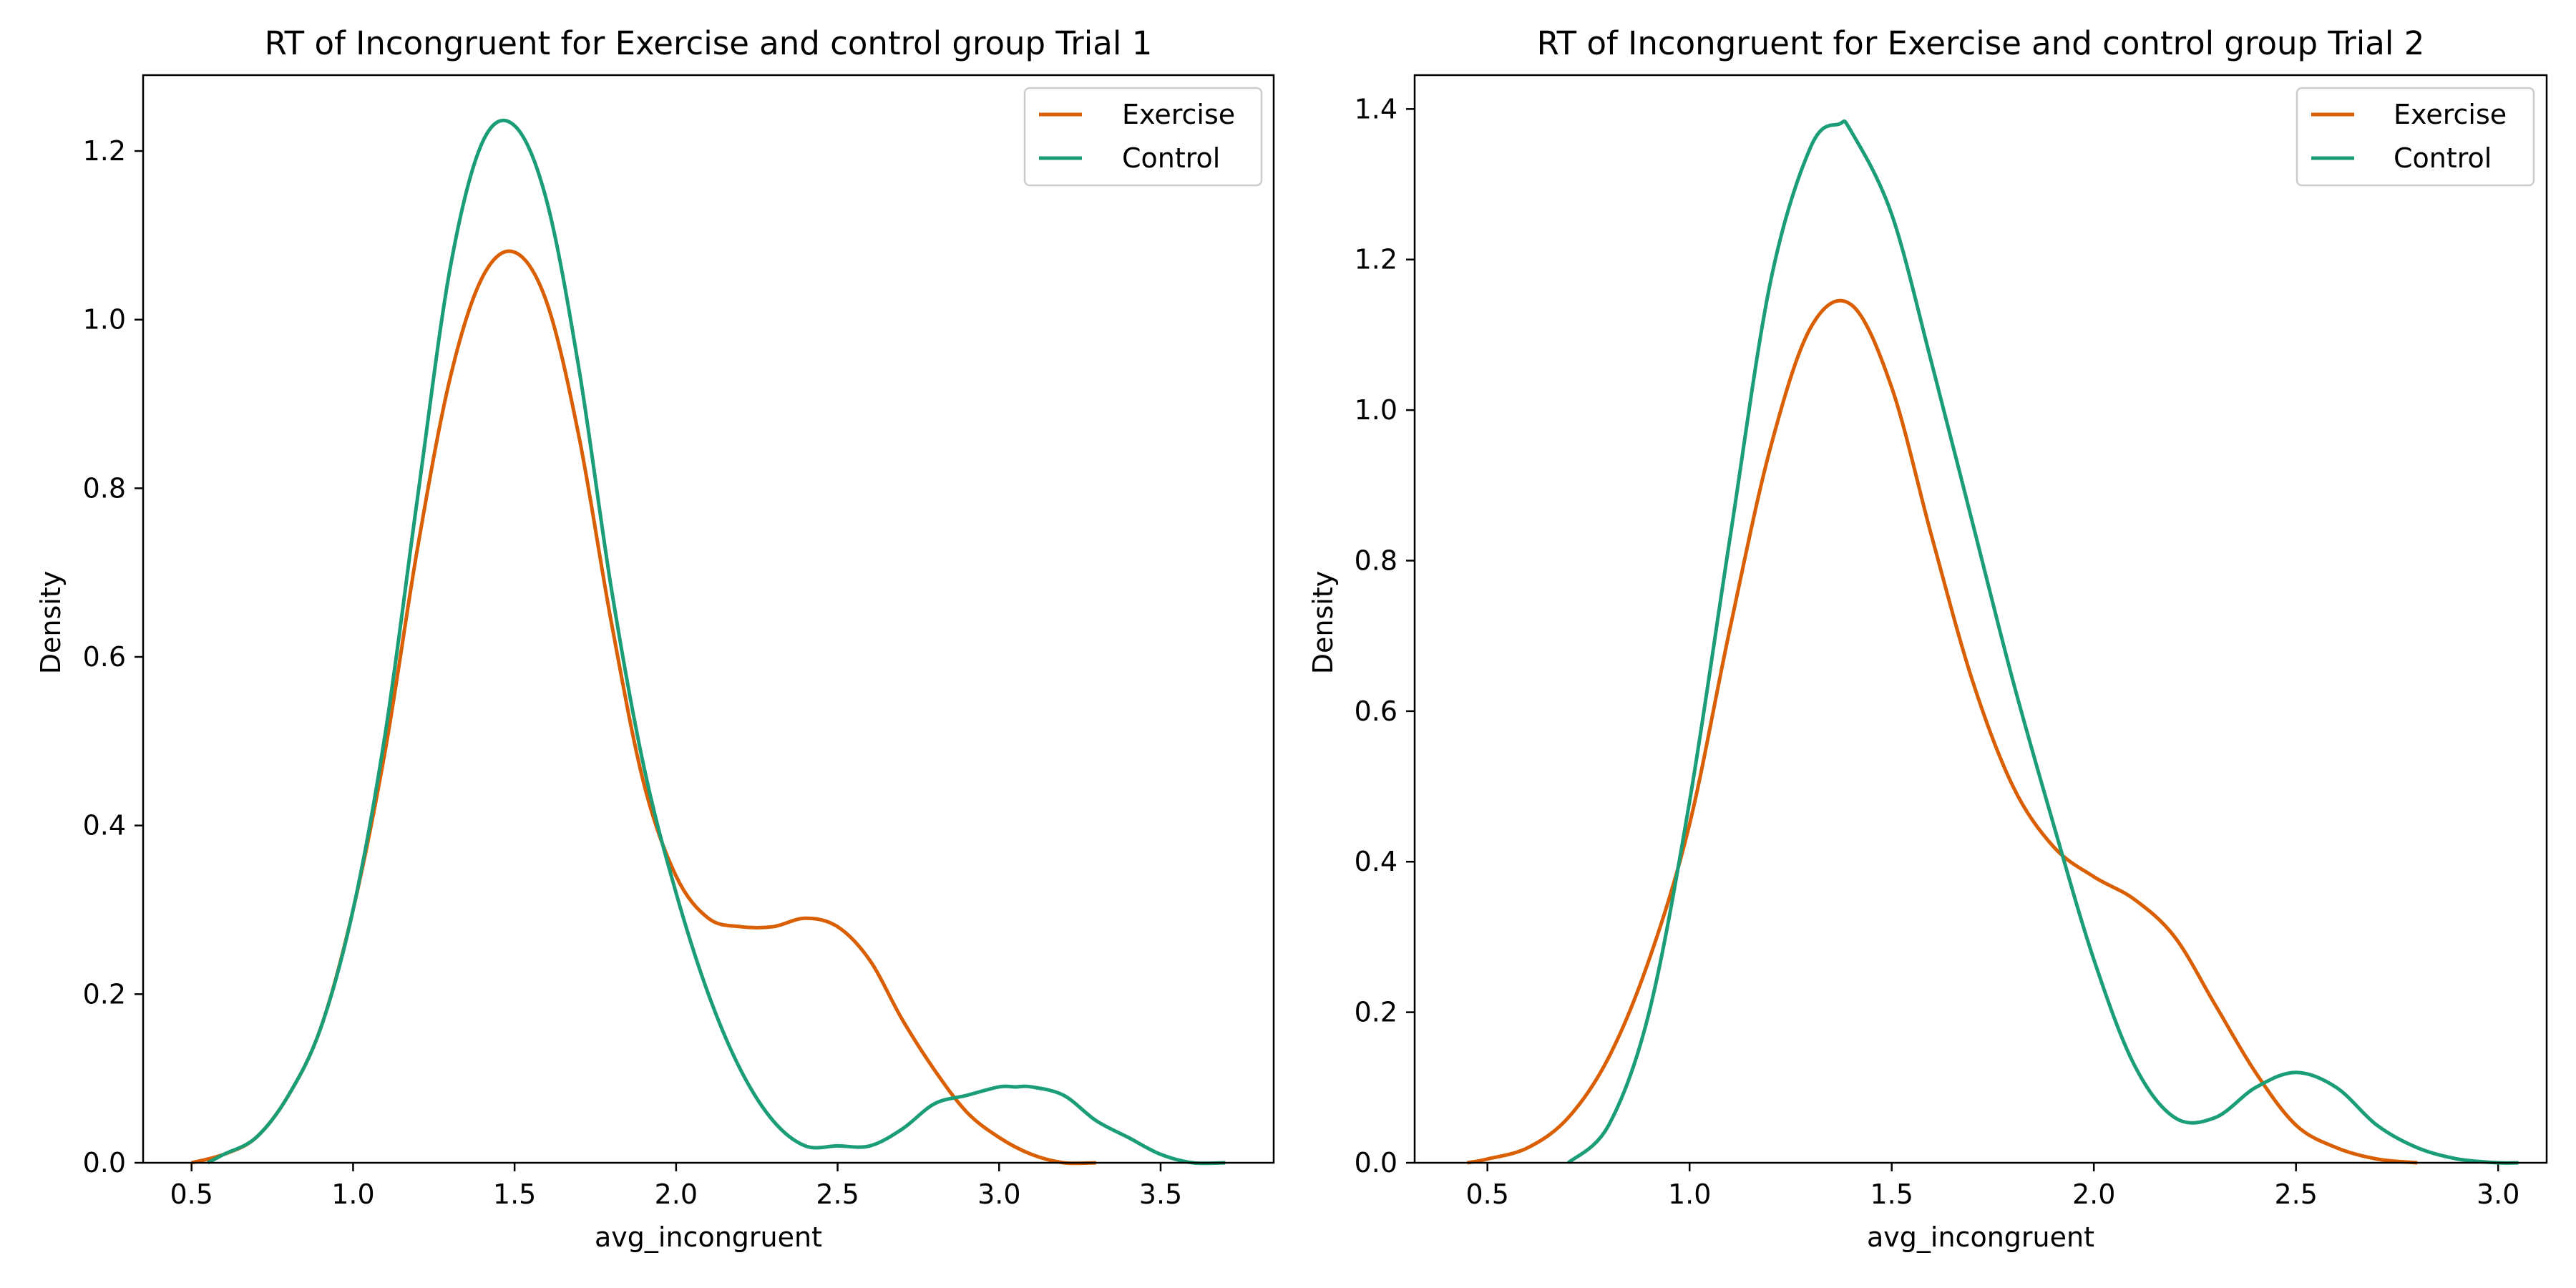 Image resolution: width=2576 pixels, height=1288 pixels. Describe the element at coordinates (1160, 1194) in the screenshot. I see `x-tick-label: 3.5` at that location.